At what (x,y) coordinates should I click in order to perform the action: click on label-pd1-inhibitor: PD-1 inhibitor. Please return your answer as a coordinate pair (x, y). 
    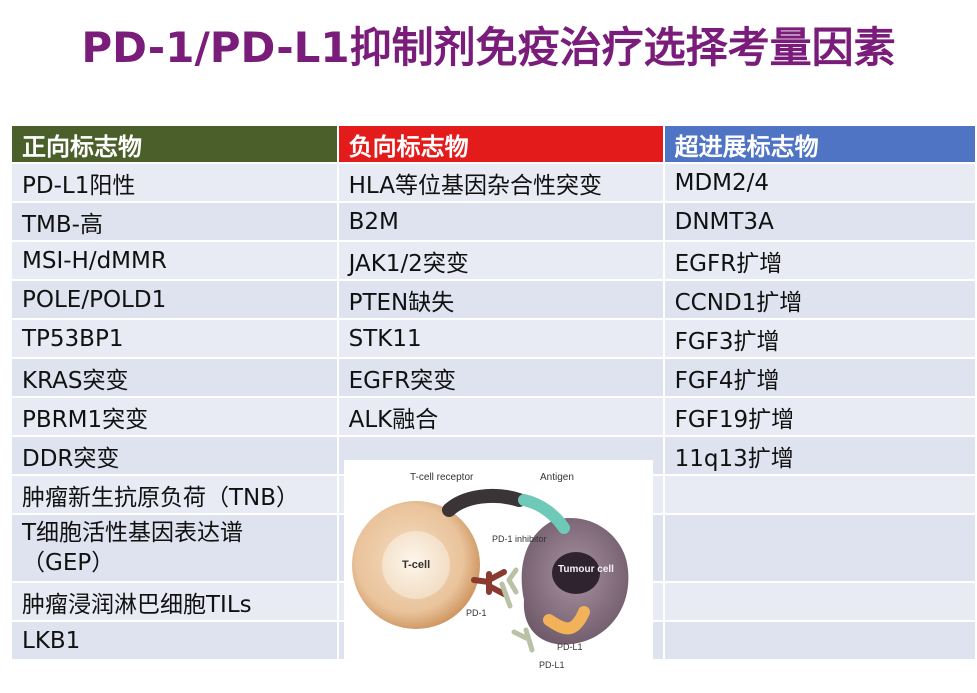
    Looking at the image, I should click on (519, 539).